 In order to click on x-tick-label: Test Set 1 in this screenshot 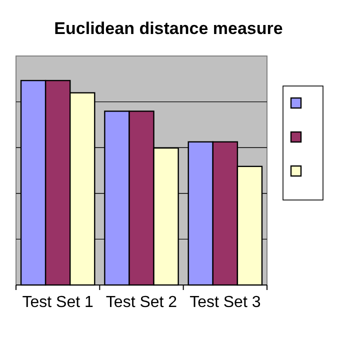, I will do `click(58, 302)`.